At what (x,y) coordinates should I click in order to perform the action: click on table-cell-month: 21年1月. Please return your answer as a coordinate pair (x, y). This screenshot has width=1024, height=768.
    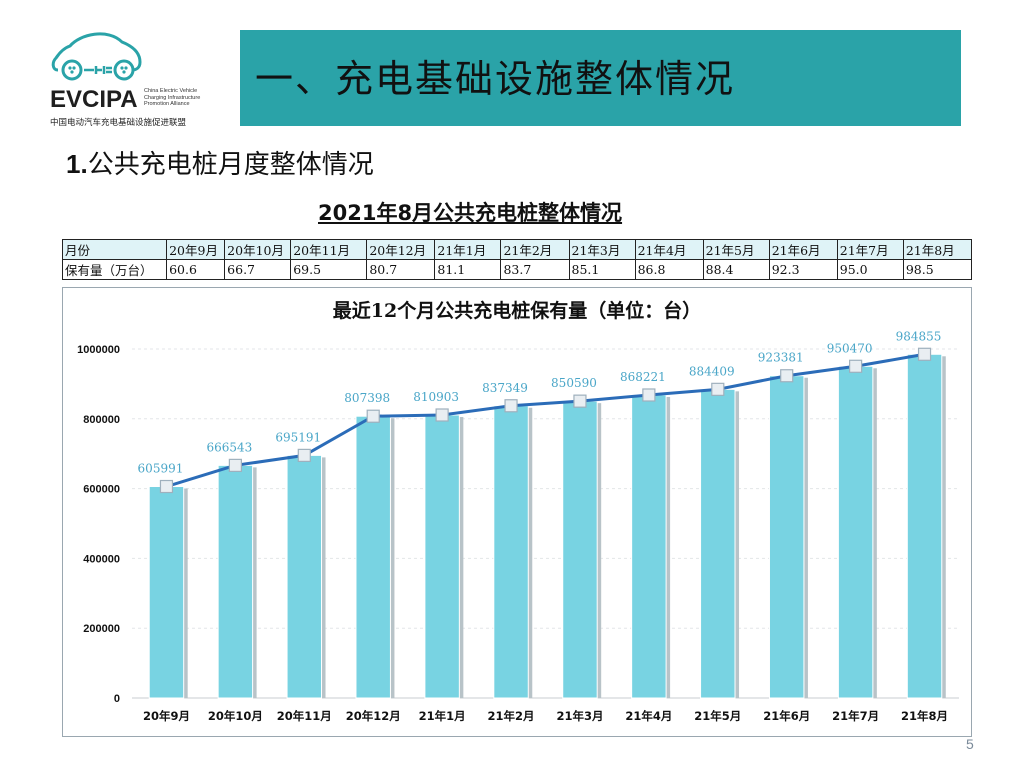
    Looking at the image, I should click on (468, 249).